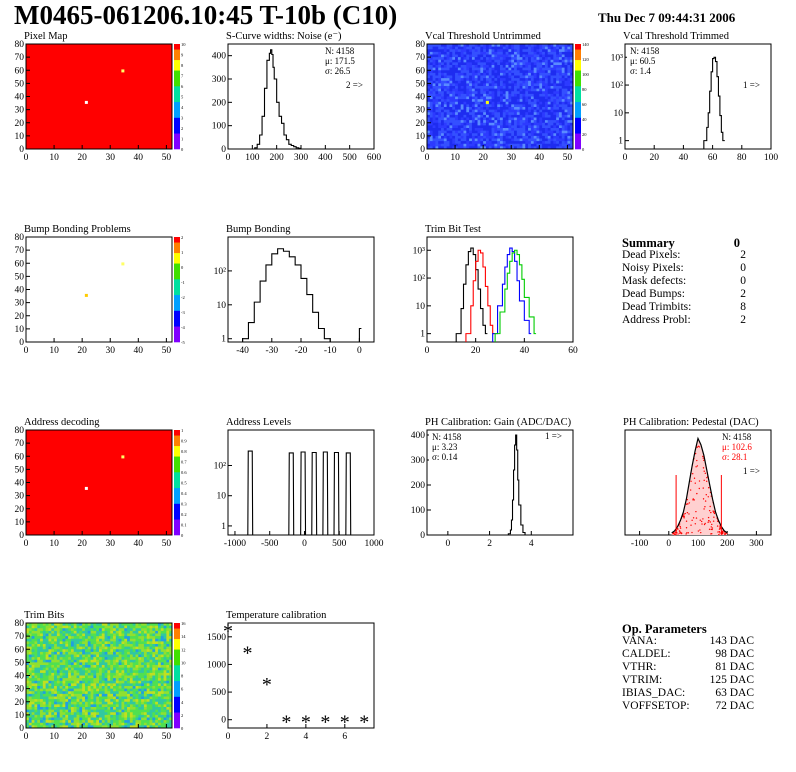 The height and width of the screenshot is (772, 796). Describe the element at coordinates (223, 721) in the screenshot. I see `y-tick-label: 0` at that location.